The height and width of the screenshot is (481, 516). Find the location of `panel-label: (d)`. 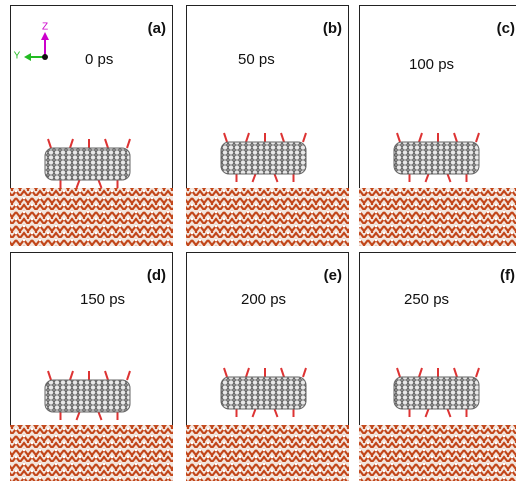

panel-label: (d) is located at coordinates (156, 275).